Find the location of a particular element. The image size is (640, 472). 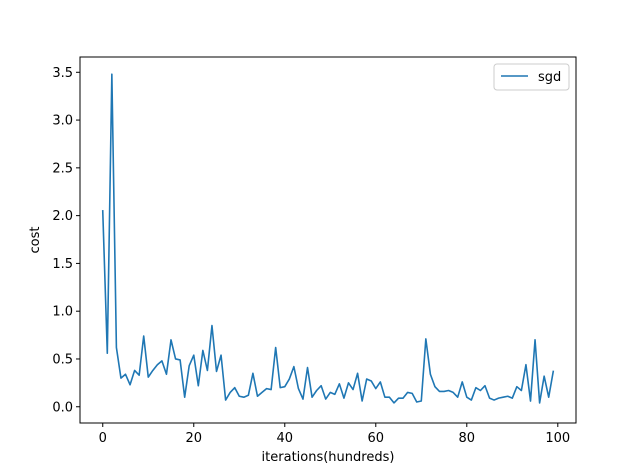

legend: sgd is located at coordinates (531, 77).